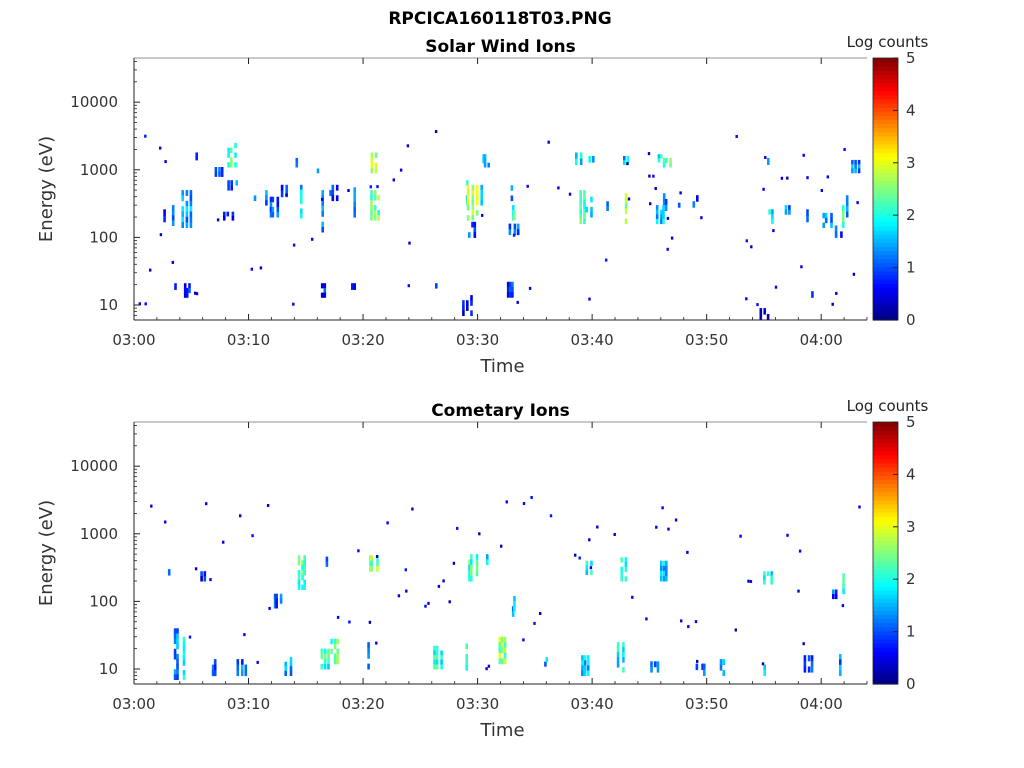  What do you see at coordinates (103, 237) in the screenshot?
I see `y-tick-label: 100` at bounding box center [103, 237].